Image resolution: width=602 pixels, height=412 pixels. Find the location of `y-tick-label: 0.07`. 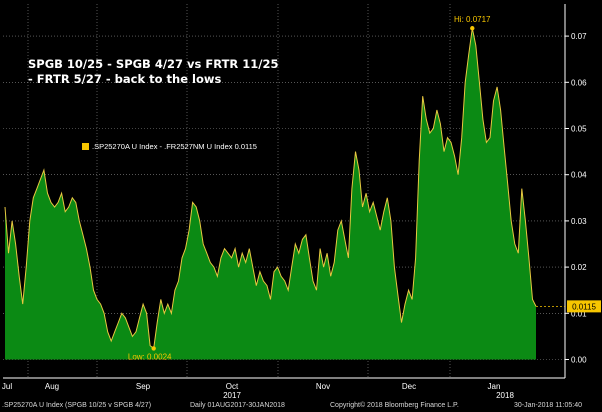

y-tick-label: 0.07 is located at coordinates (579, 36).